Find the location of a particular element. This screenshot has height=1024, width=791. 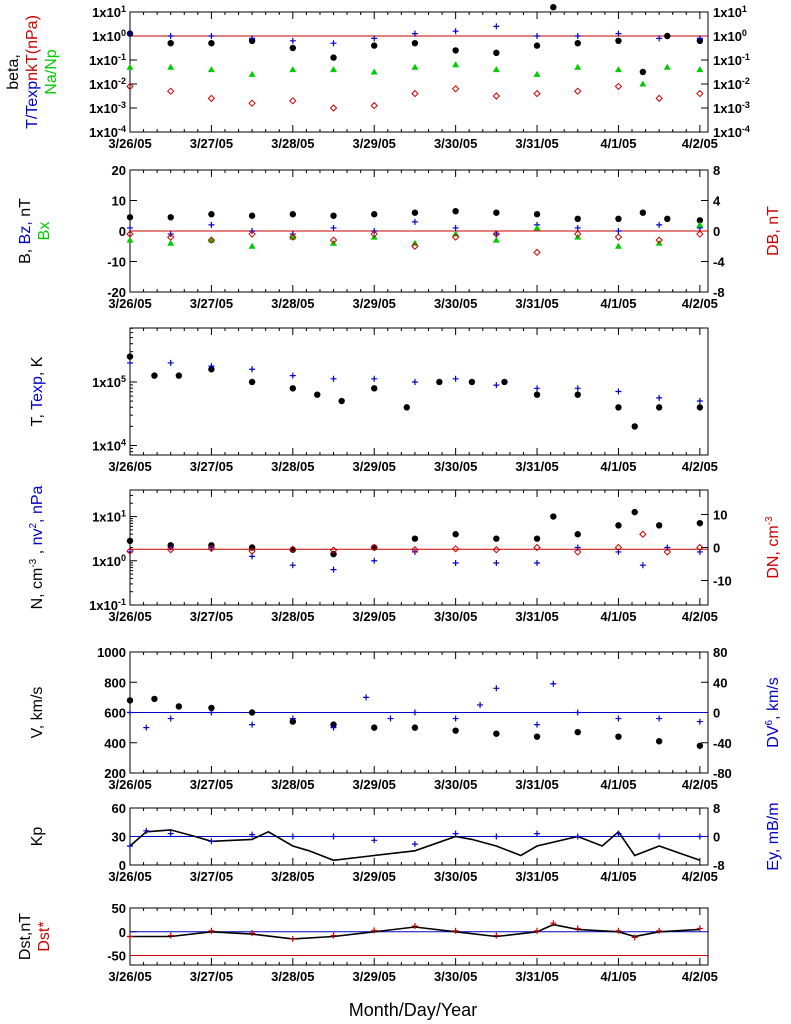

ylabel-part-0: T/Texp is located at coordinates (32, 105).